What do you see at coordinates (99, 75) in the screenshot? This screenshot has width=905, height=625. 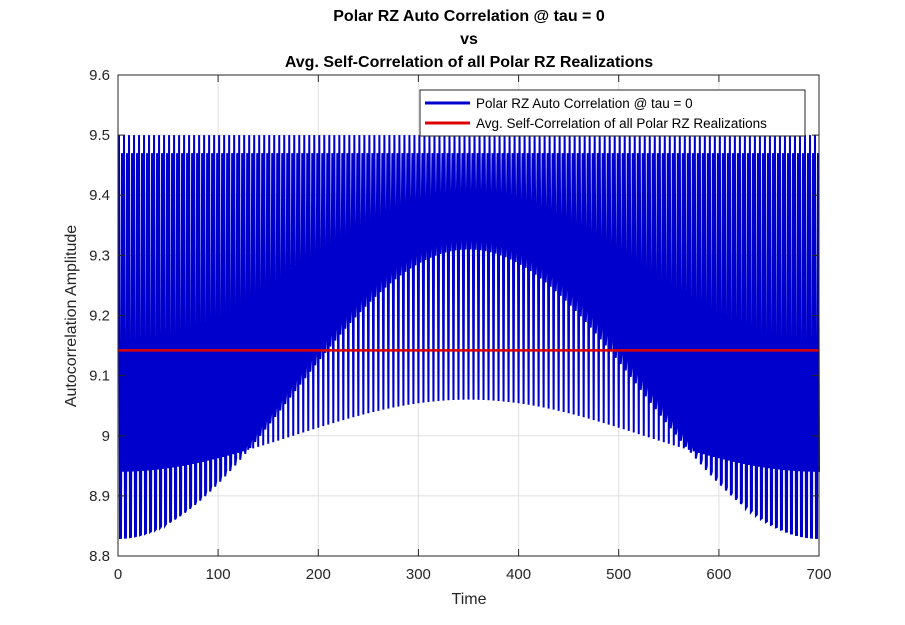 I see `y-tick-label: 9.6` at bounding box center [99, 75].